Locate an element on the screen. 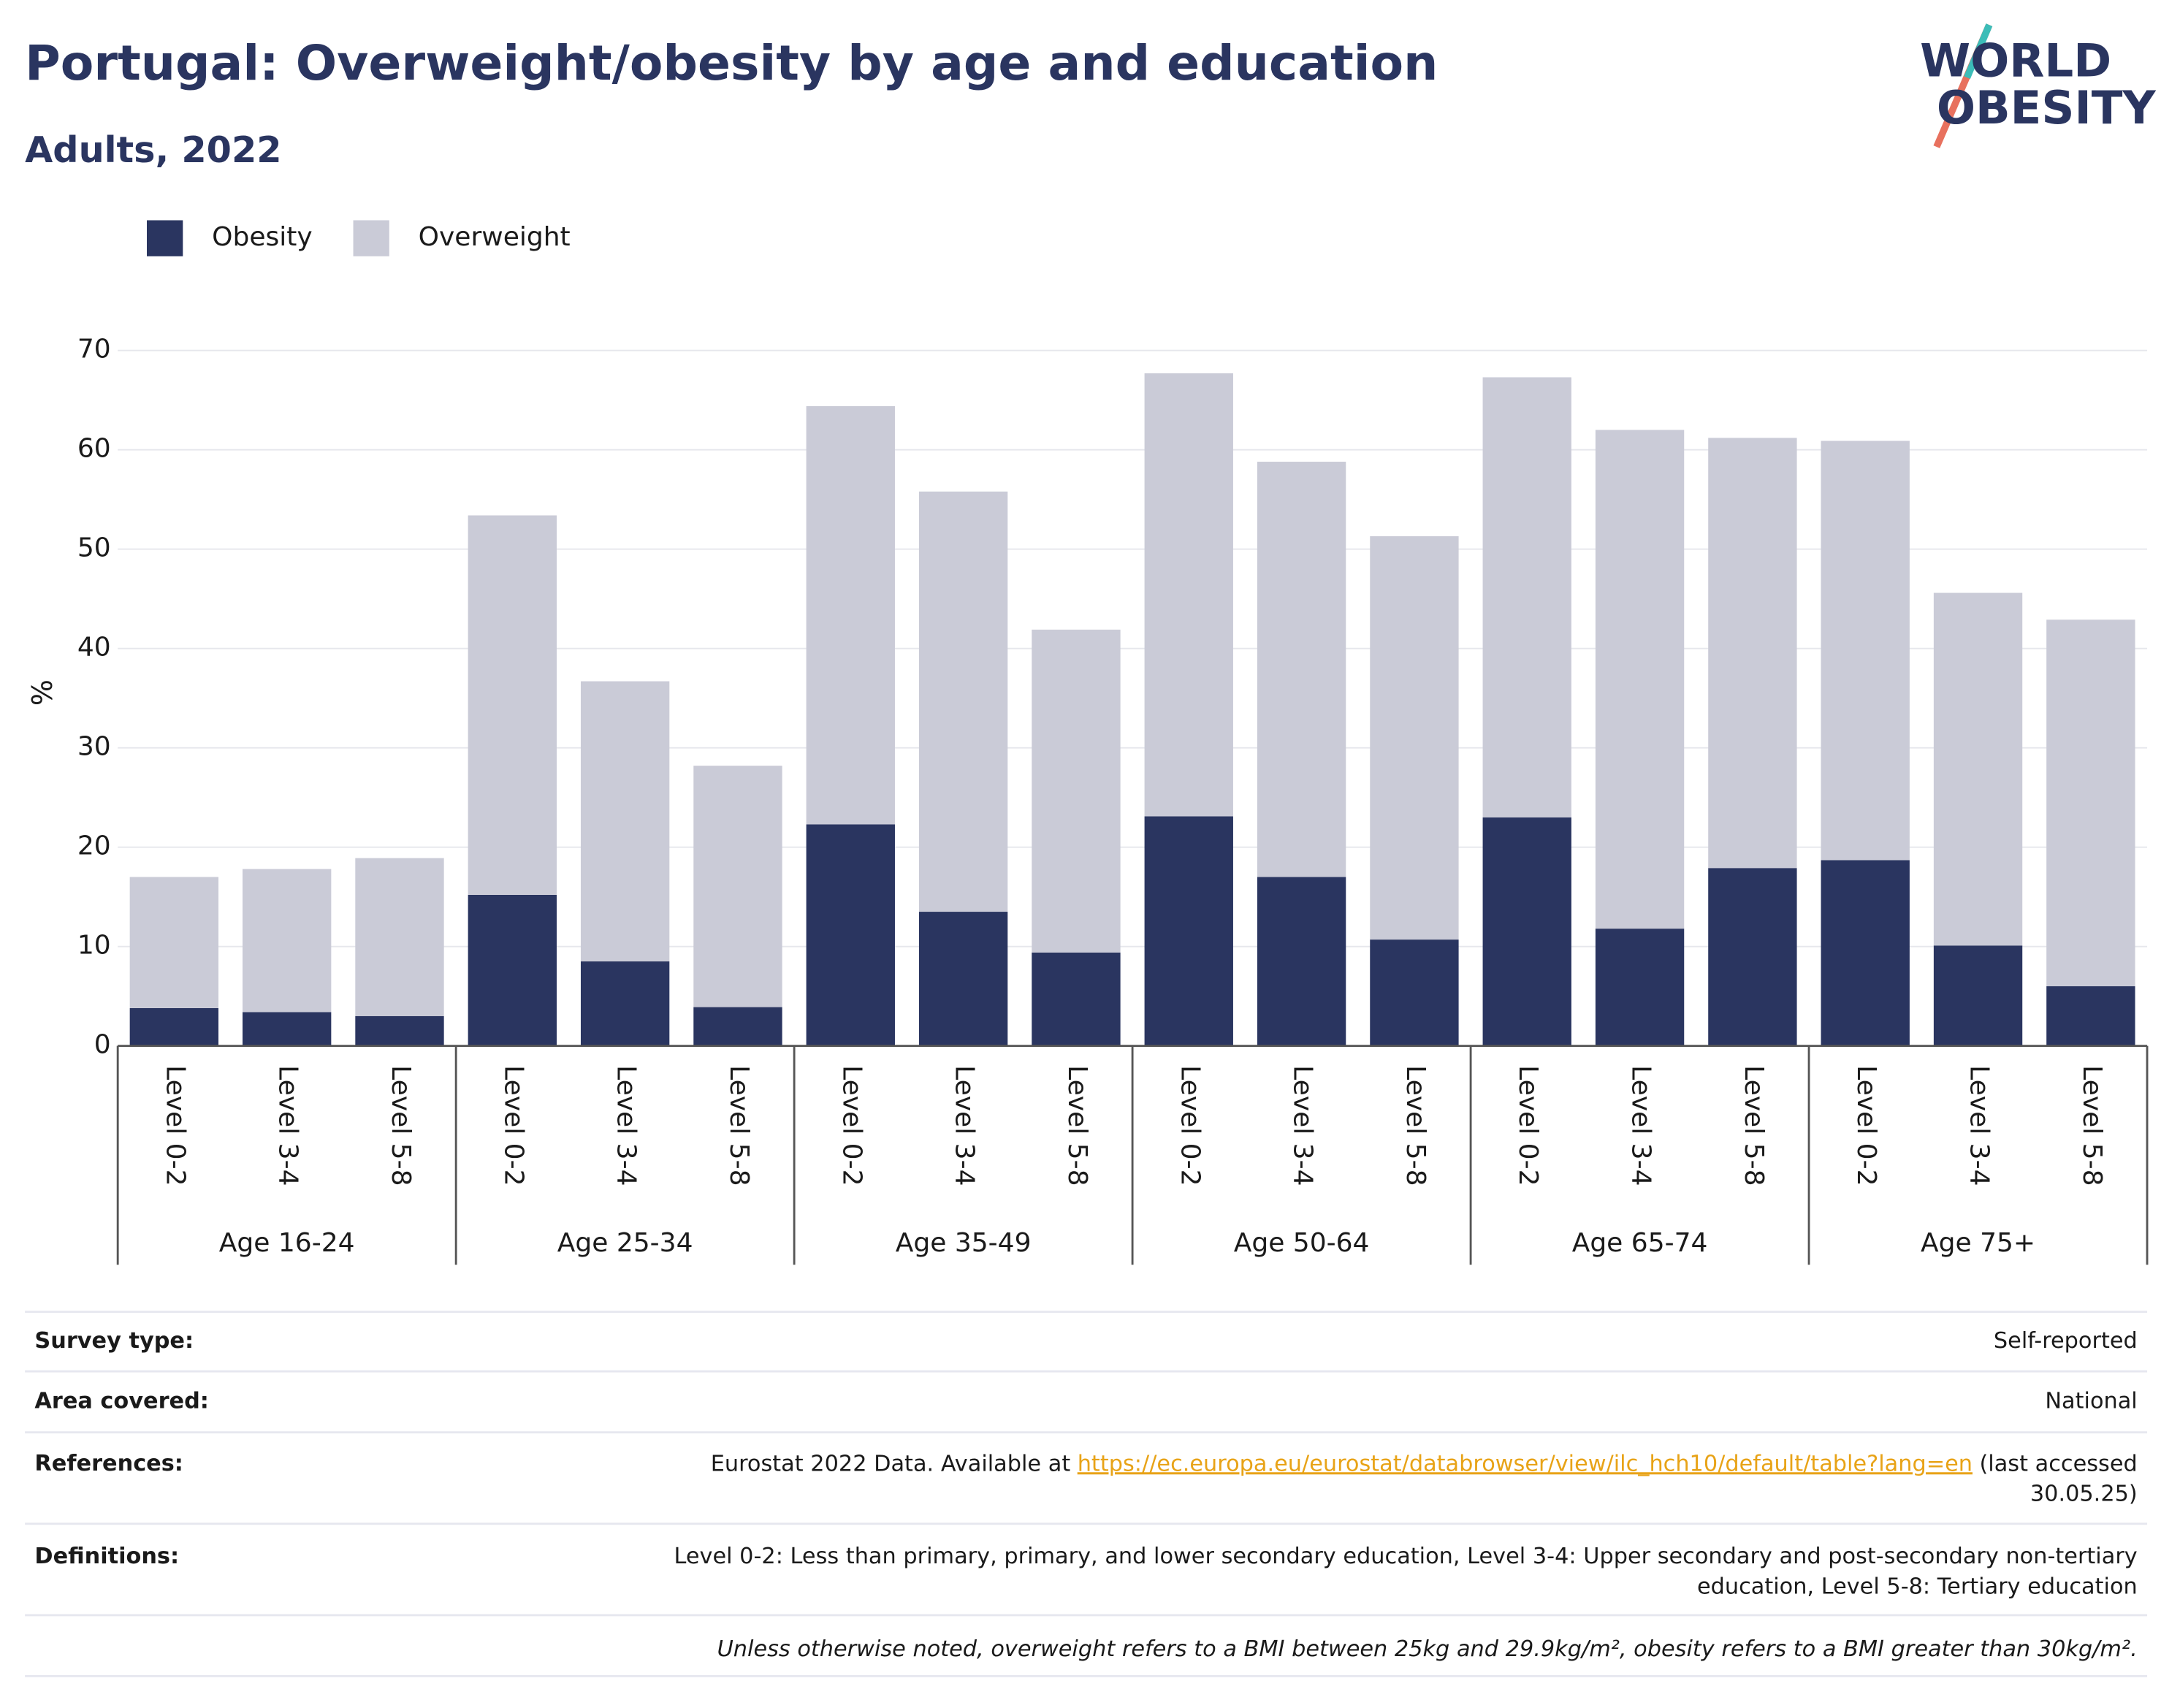 This screenshot has height=1708, width=2161. logo-text: OBESITY is located at coordinates (2047, 107).